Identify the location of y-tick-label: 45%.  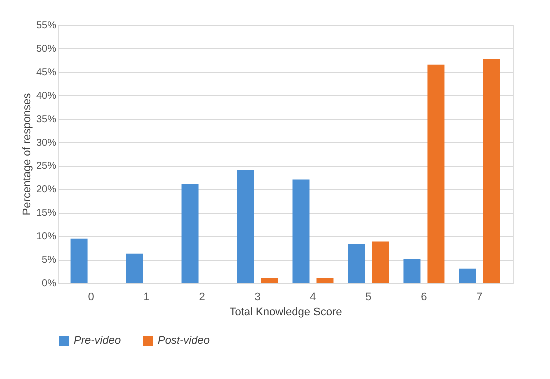
(46, 72).